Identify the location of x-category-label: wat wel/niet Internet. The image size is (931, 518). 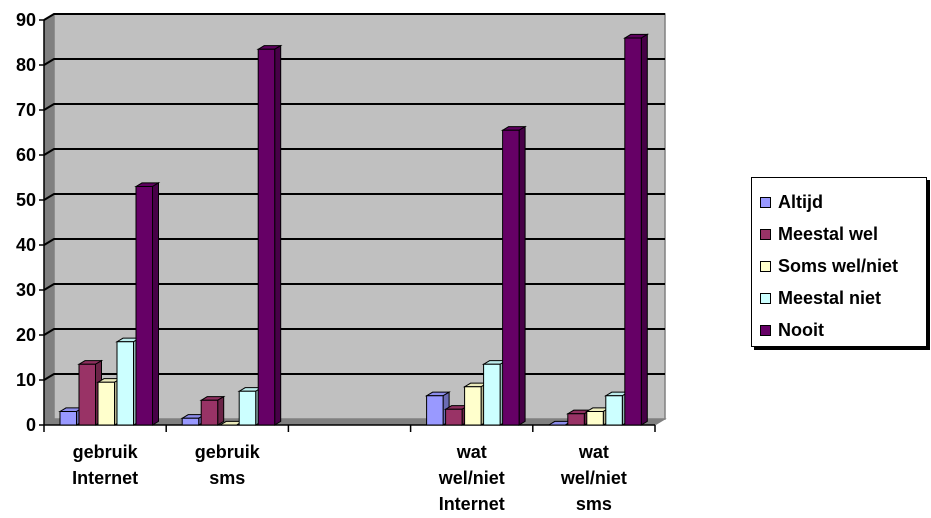
(471, 478).